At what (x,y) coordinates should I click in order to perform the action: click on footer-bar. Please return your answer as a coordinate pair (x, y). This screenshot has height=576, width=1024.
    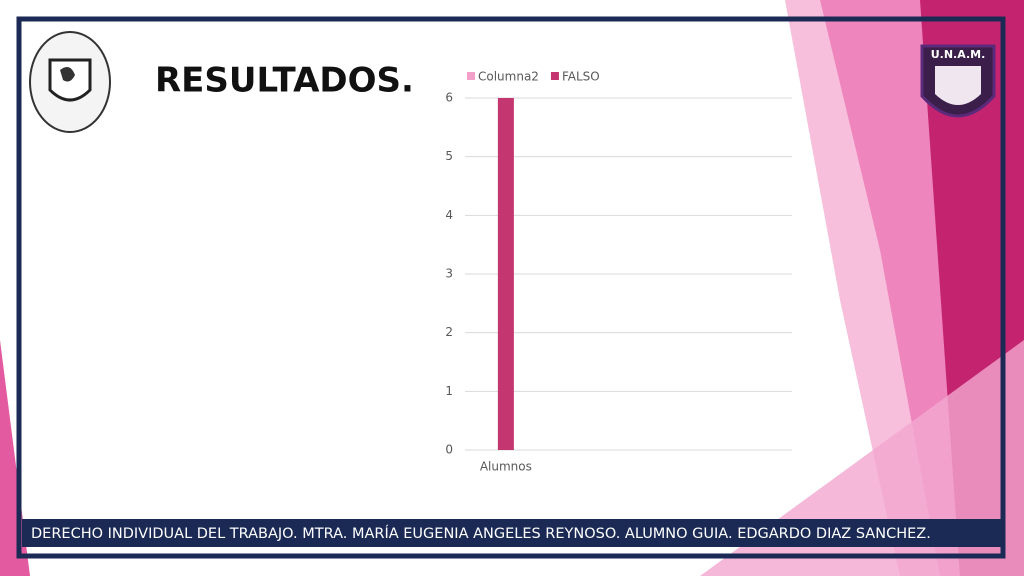
    Looking at the image, I should click on (511, 533).